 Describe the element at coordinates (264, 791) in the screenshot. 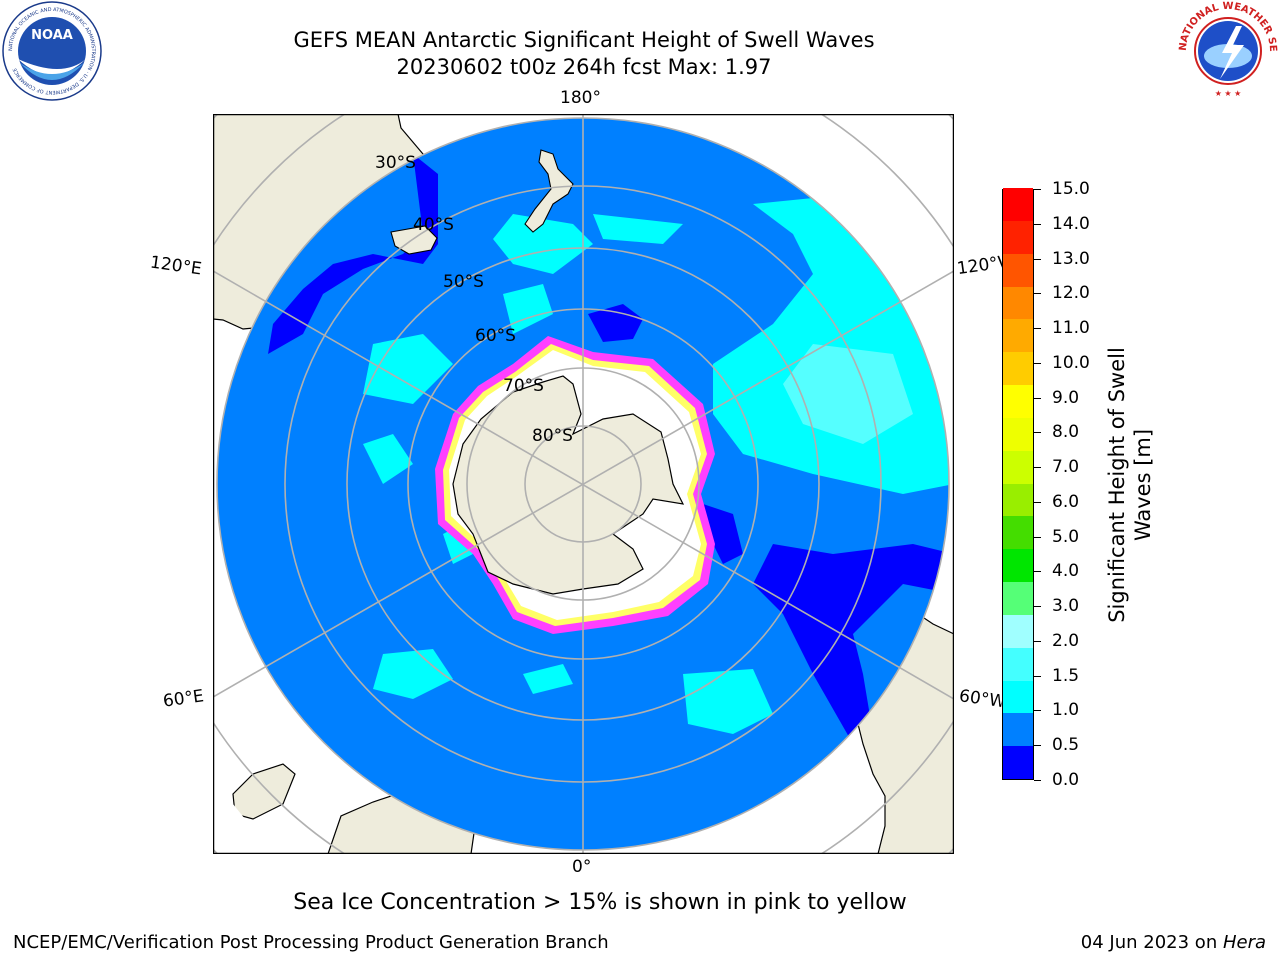

I see `madagascar-land` at that location.